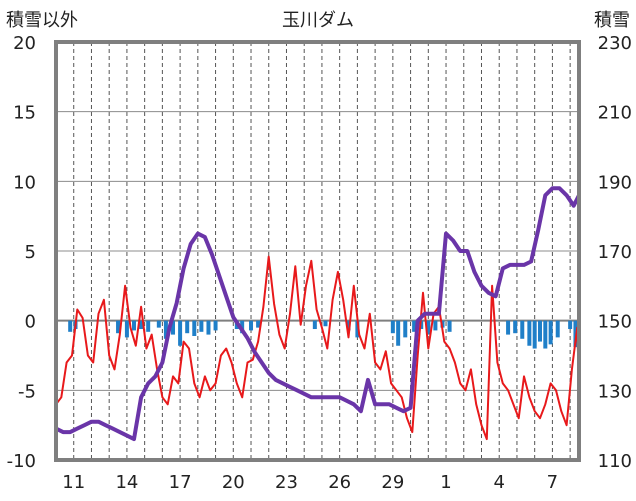 The width and height of the screenshot is (636, 501). Describe the element at coordinates (339, 482) in the screenshot. I see `x-tick-label: 26` at that location.